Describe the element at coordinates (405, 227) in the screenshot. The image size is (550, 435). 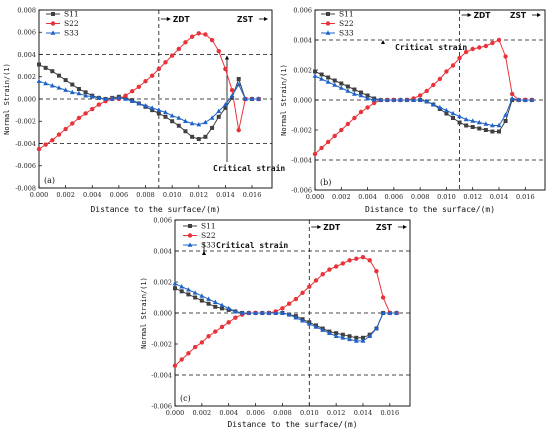
I see `zst-arrowhead` at that location.